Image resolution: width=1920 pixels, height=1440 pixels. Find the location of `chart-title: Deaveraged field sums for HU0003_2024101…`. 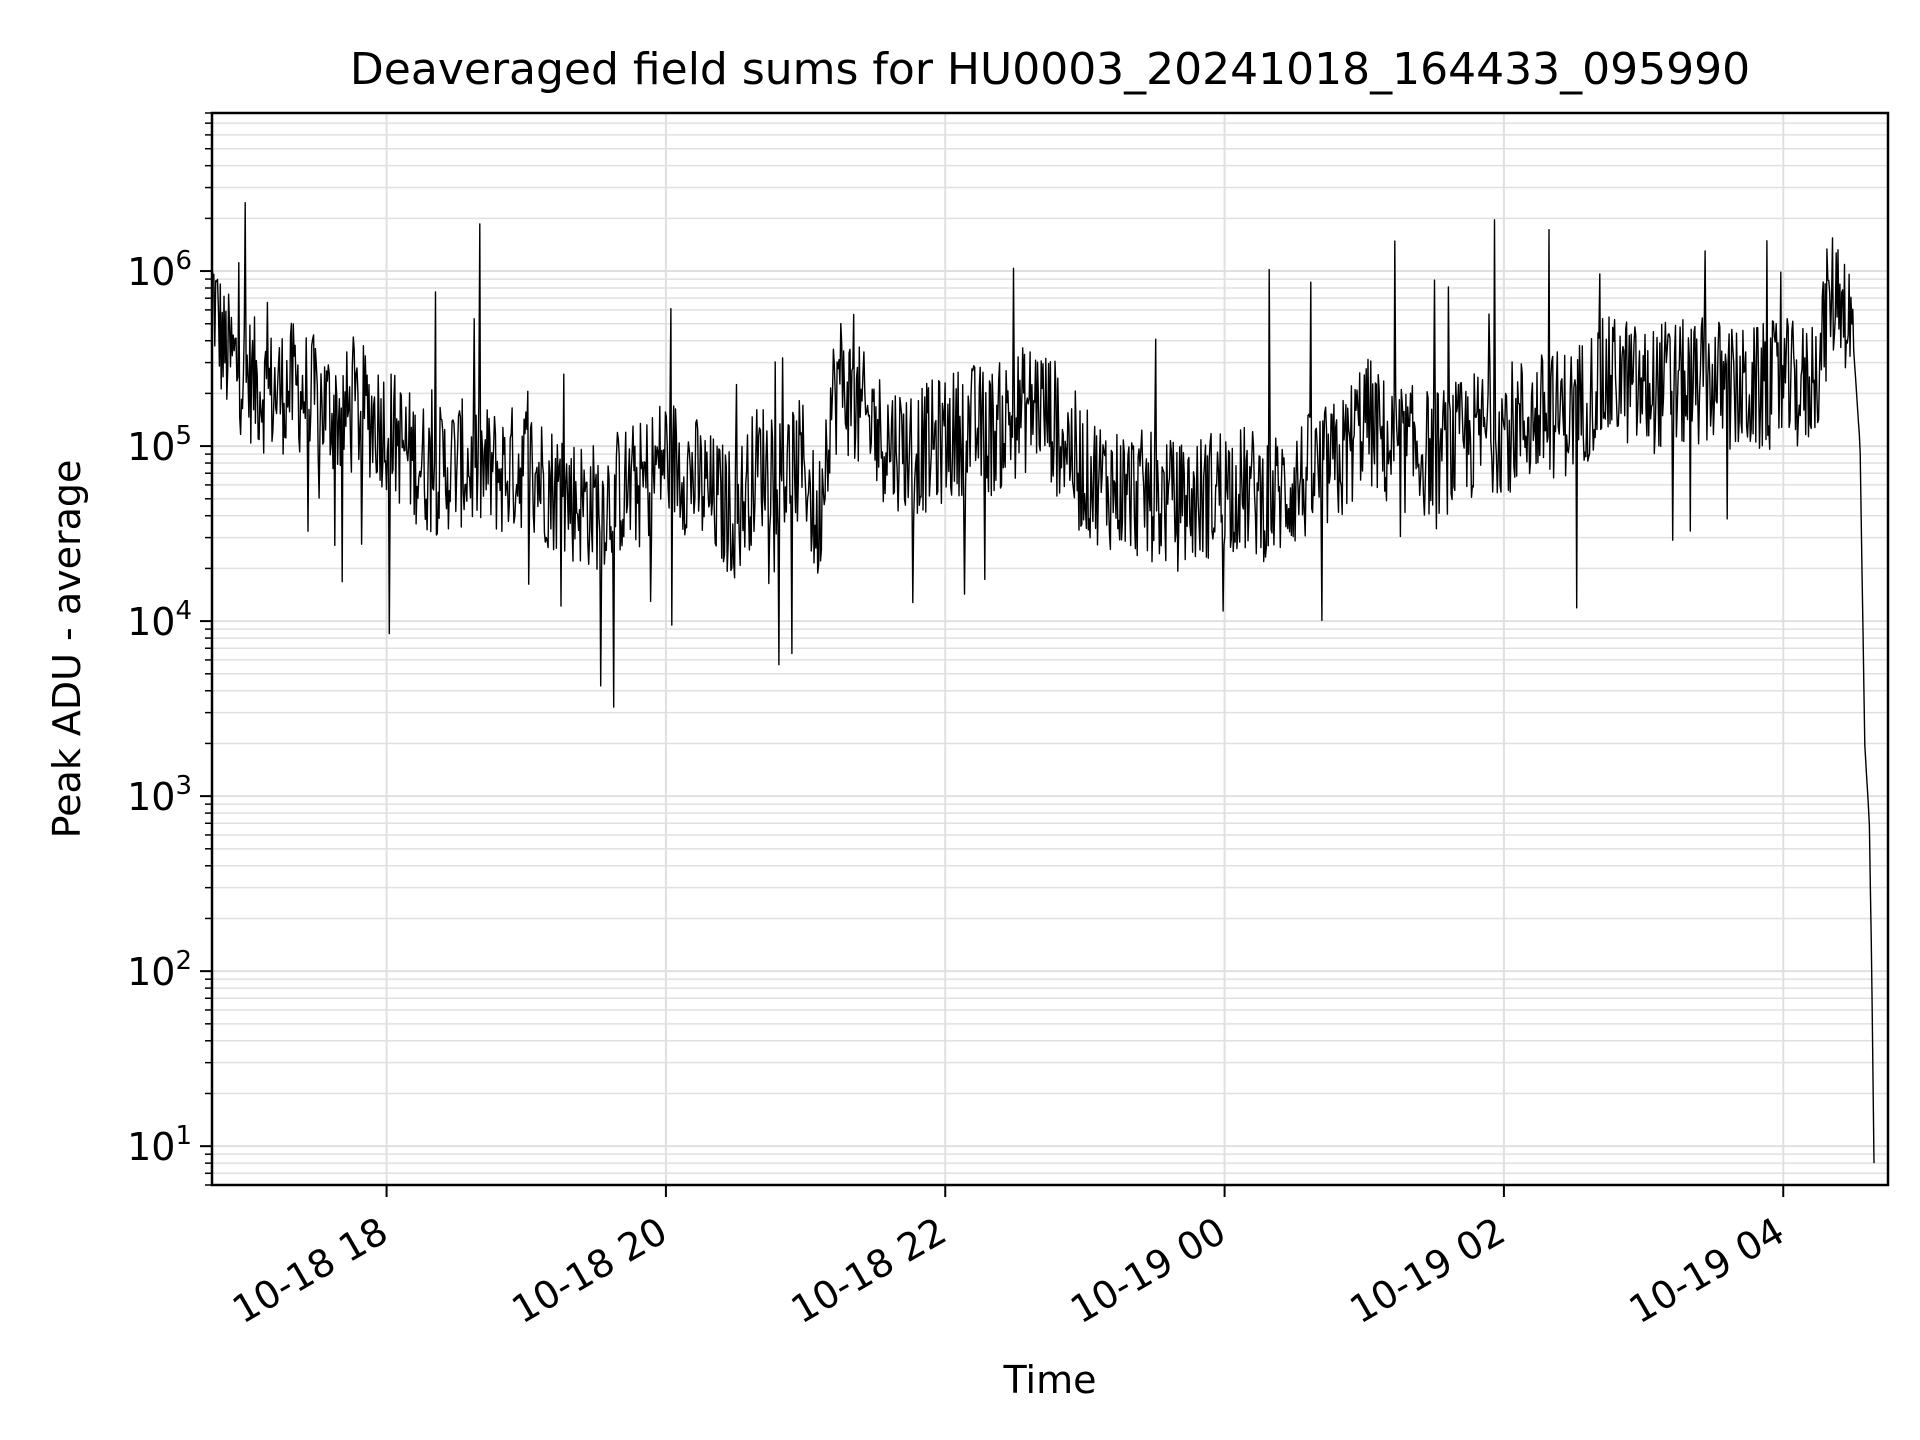

chart-title: Deaveraged field sums for HU0003_2024101… is located at coordinates (1050, 69).